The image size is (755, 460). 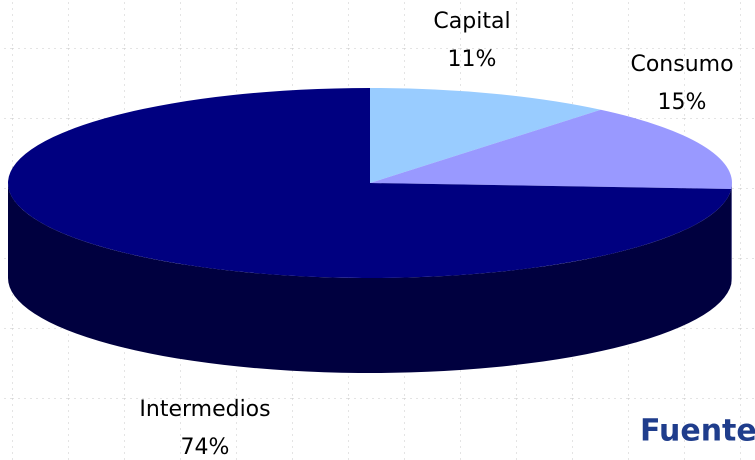 What do you see at coordinates (697, 431) in the screenshot?
I see `source-label: Fuente:` at bounding box center [697, 431].